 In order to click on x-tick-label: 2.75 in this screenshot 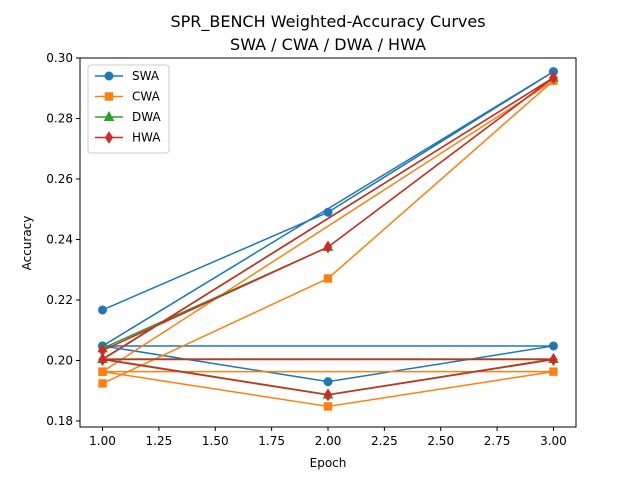, I will do `click(497, 441)`.